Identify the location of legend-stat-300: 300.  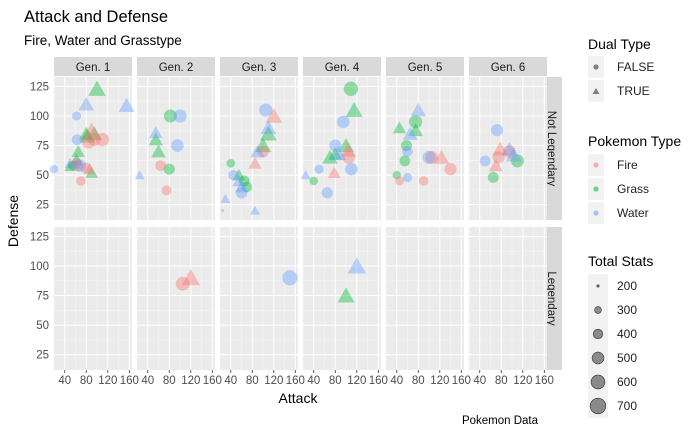
(627, 310).